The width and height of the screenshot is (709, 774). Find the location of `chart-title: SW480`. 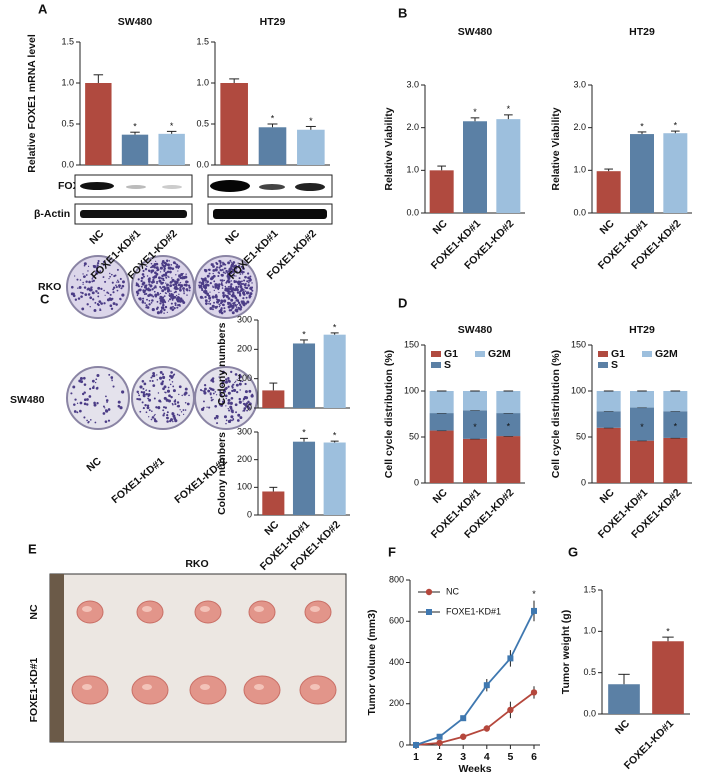

chart-title: SW480 is located at coordinates (475, 32).